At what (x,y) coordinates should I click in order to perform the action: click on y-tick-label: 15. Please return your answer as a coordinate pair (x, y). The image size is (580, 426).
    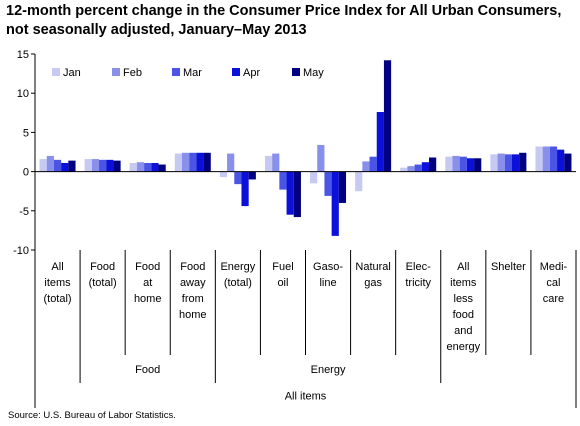
    Looking at the image, I should click on (23, 55).